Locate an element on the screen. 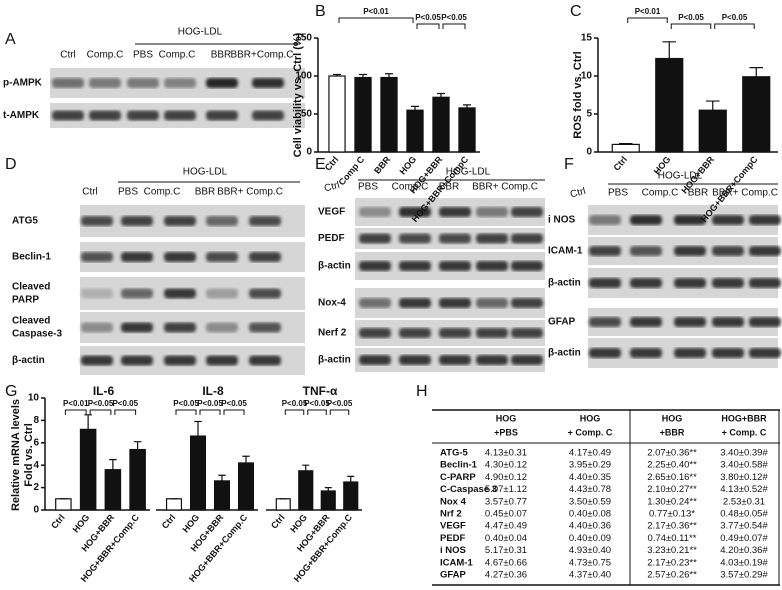  group-label: HOG-LDL is located at coordinates (200, 32).